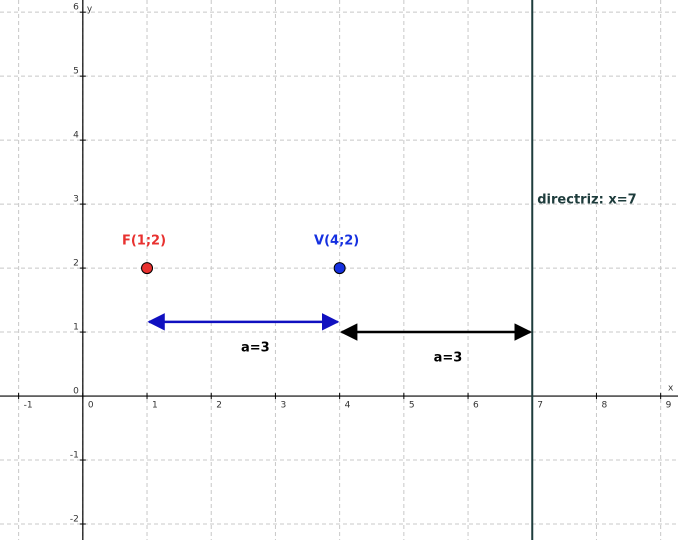 Image resolution: width=678 pixels, height=540 pixels. What do you see at coordinates (76, 328) in the screenshot?
I see `y-tick-label: 1` at bounding box center [76, 328].